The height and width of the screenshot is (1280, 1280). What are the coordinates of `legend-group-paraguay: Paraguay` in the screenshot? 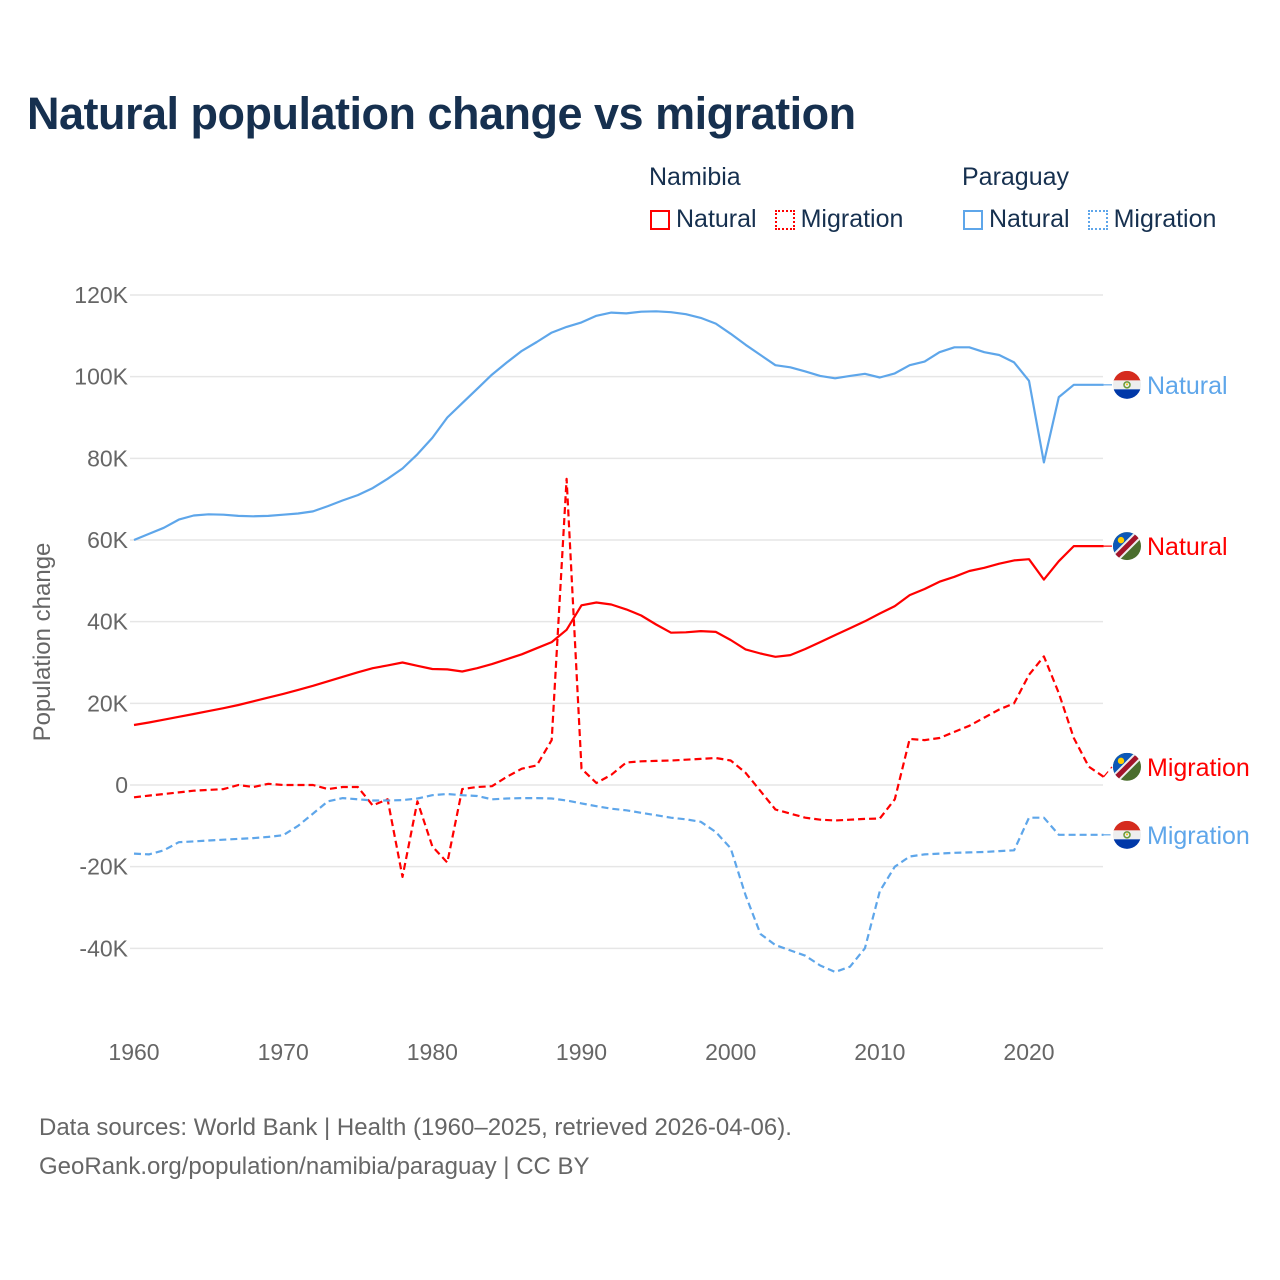 It's located at (1016, 177).